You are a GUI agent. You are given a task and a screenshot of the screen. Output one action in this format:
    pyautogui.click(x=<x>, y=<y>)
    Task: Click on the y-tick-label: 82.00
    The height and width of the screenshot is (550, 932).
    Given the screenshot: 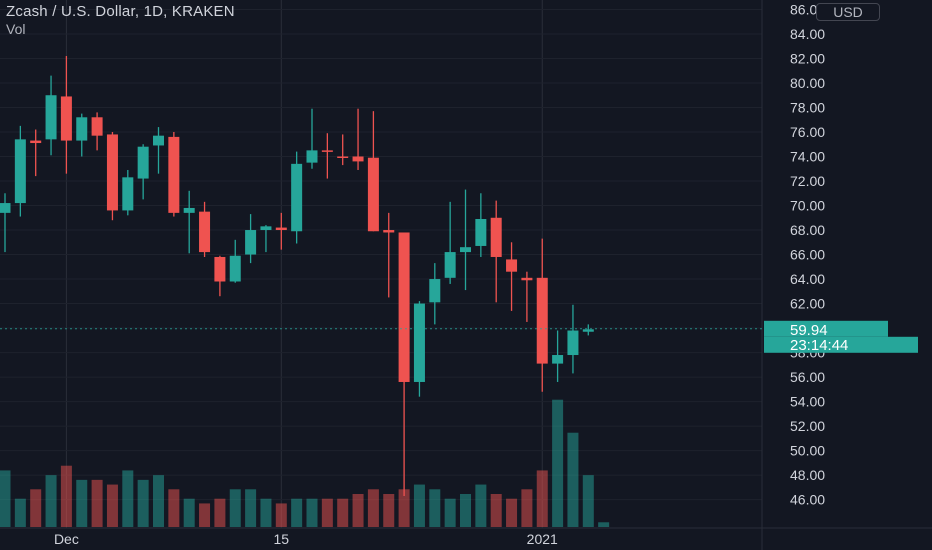 What is the action you would take?
    pyautogui.click(x=807, y=58)
    